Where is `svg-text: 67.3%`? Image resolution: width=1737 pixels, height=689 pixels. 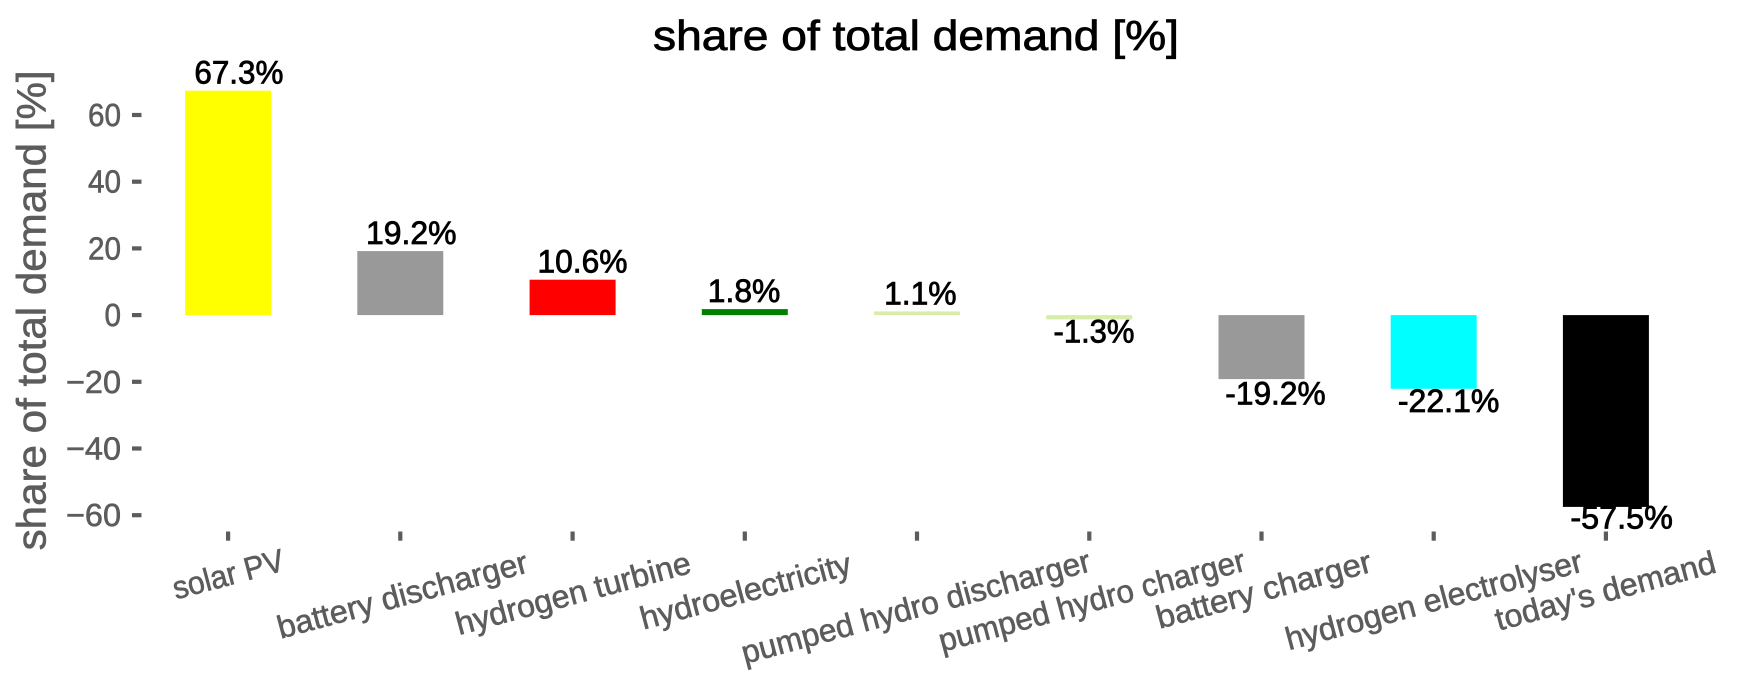
svg-text: 67.3% is located at coordinates (238, 73).